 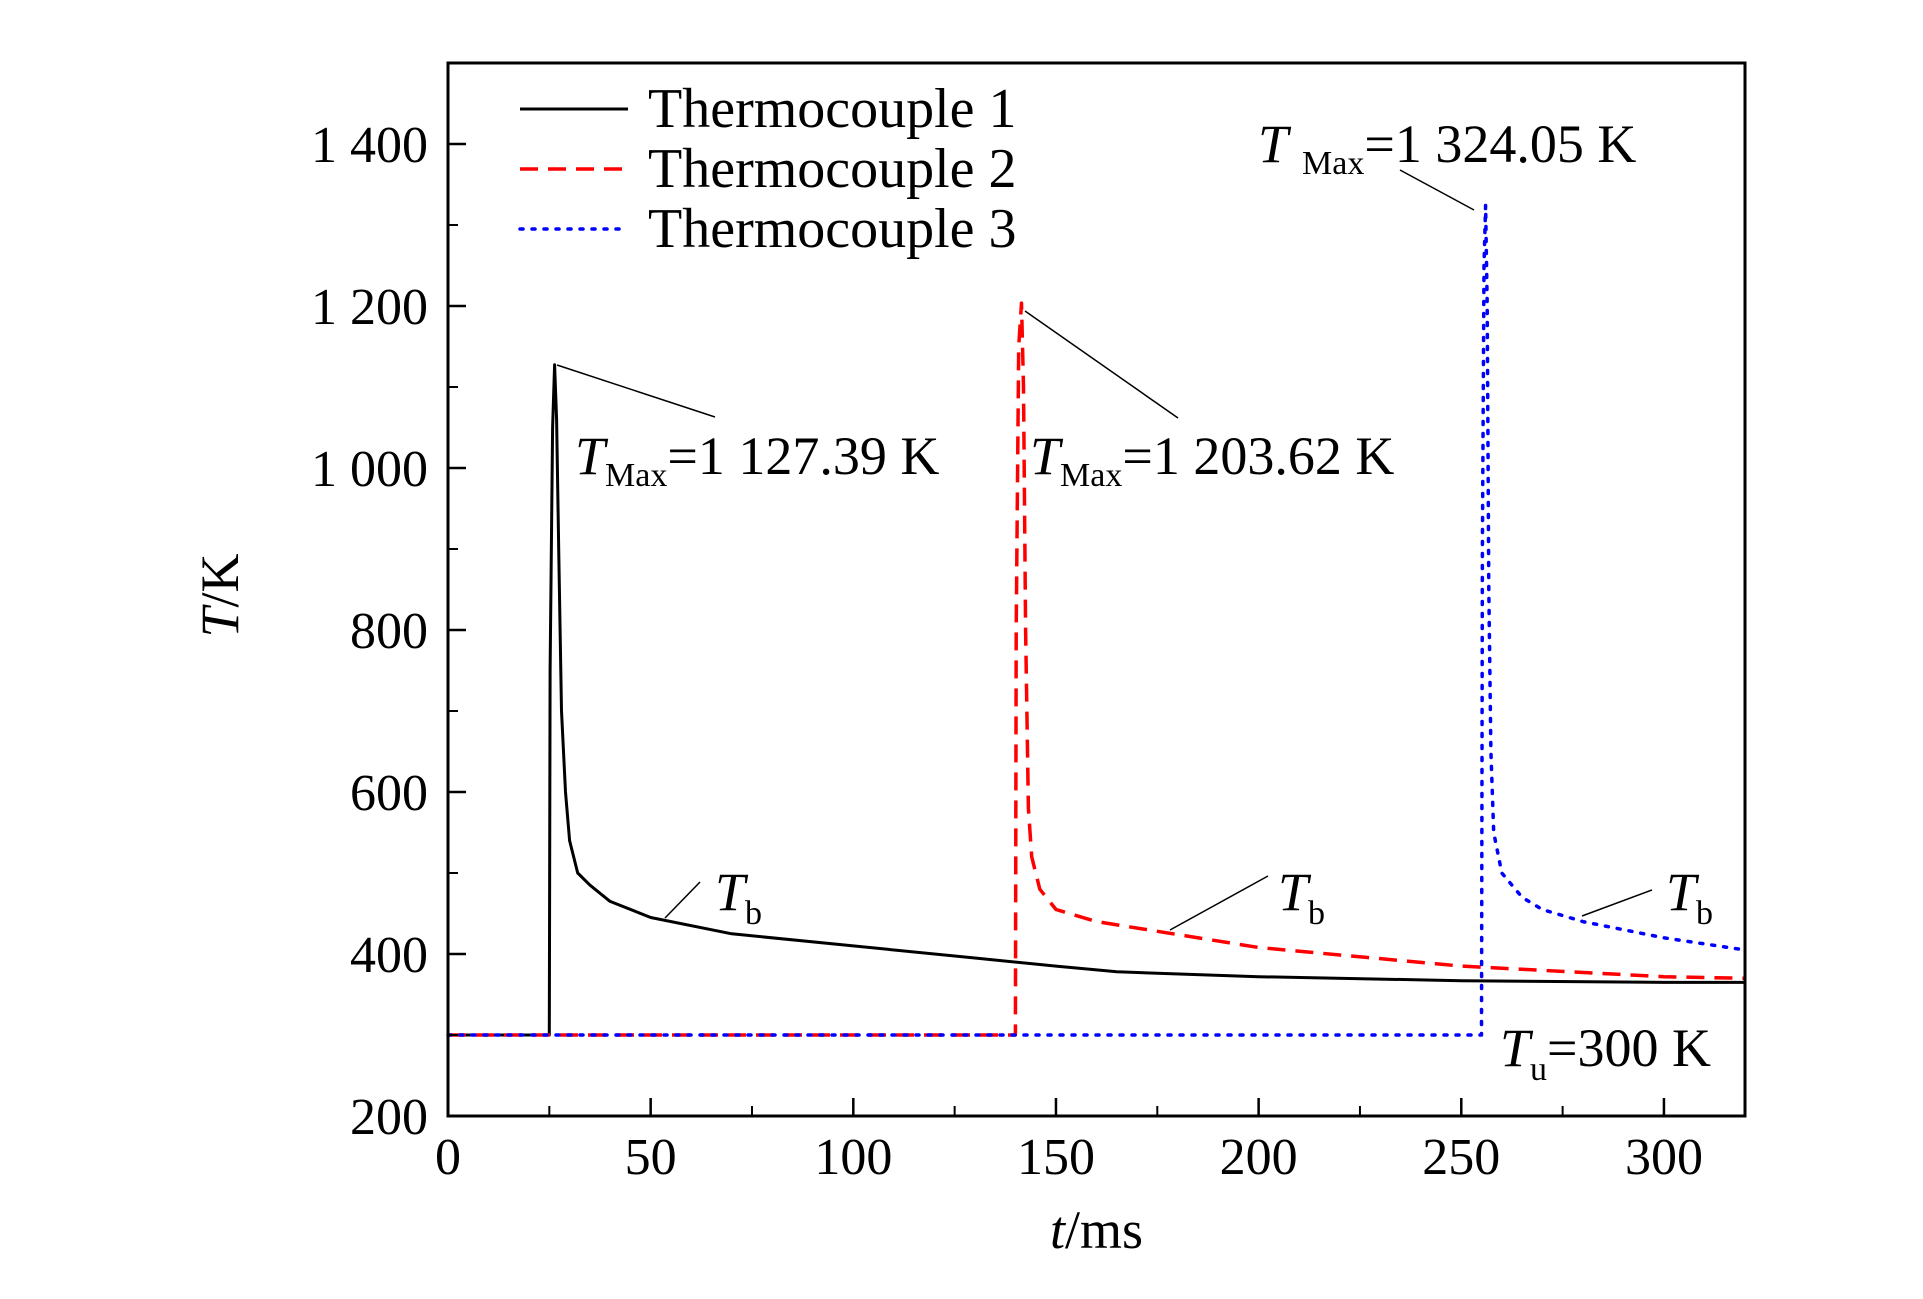 I want to click on y-axis-title: T/K, so click(x=220, y=595).